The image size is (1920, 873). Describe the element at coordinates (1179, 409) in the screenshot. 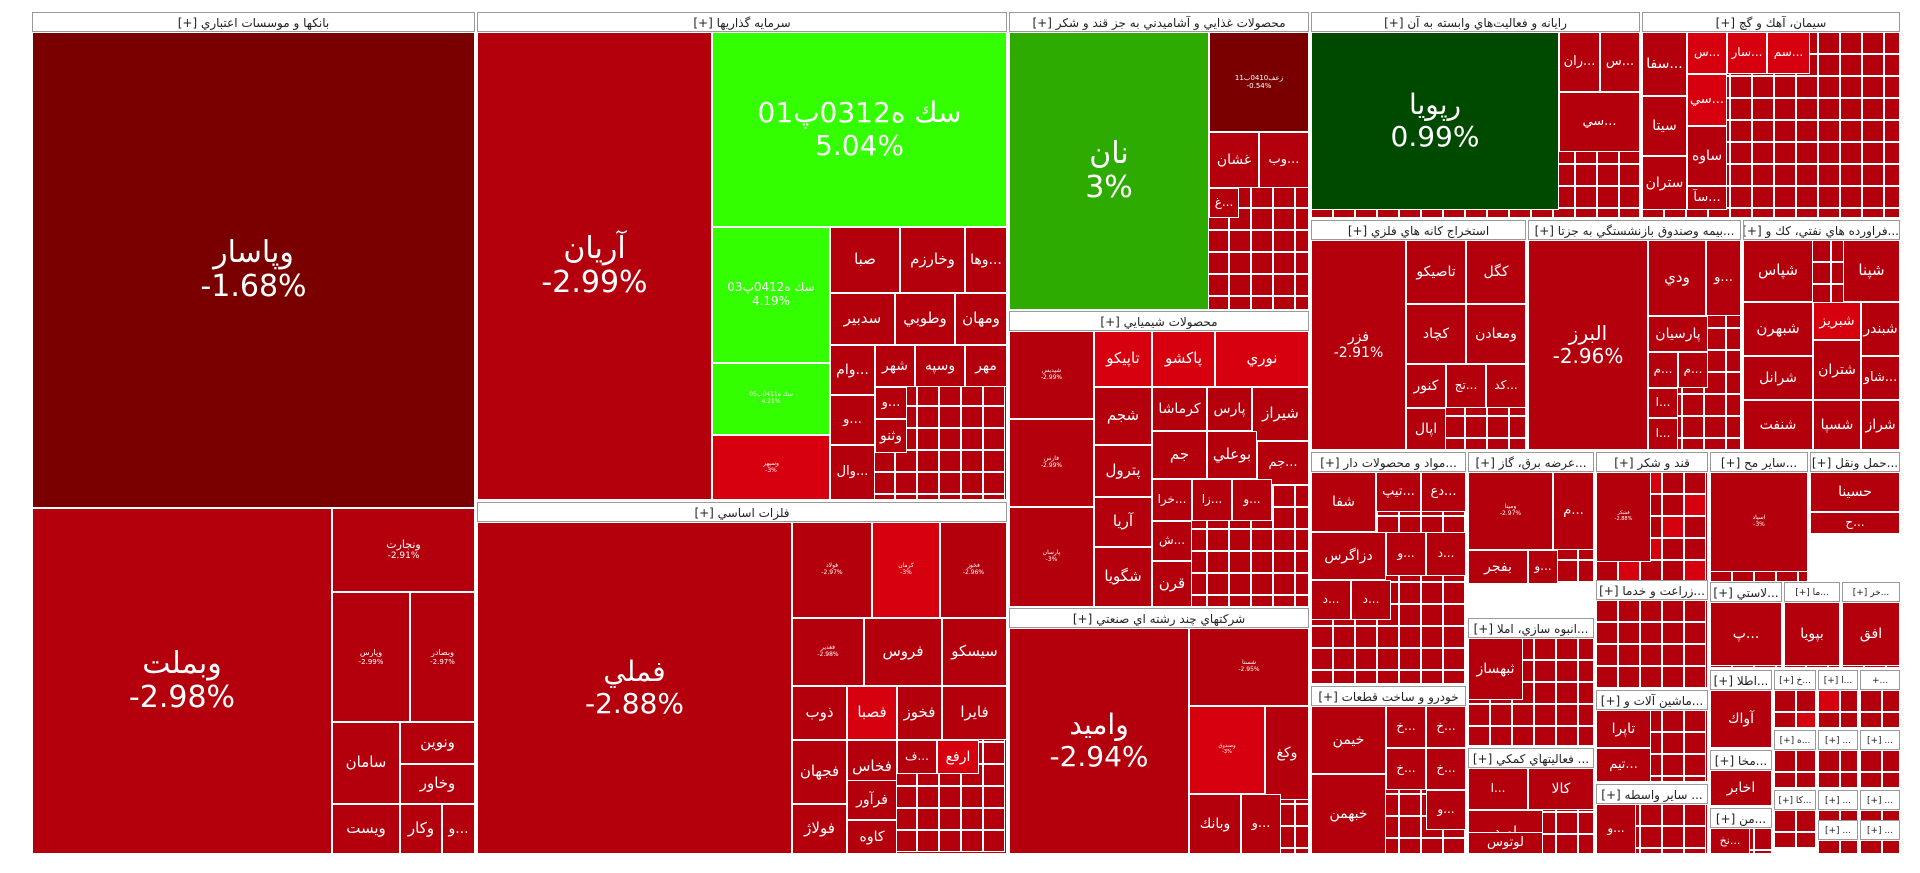

I see `stock-cell: كرماشا` at that location.